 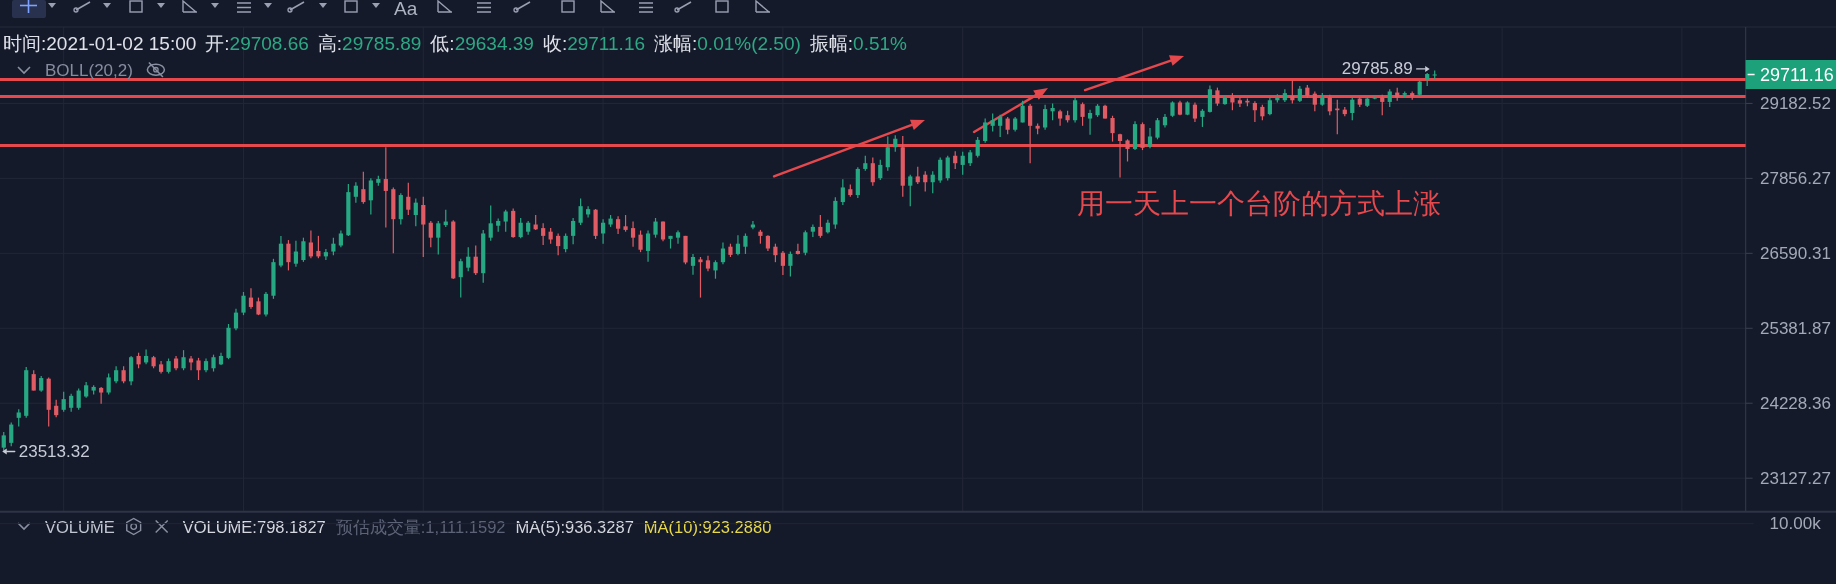 I want to click on low-label: 23513.32, so click(x=54, y=451).